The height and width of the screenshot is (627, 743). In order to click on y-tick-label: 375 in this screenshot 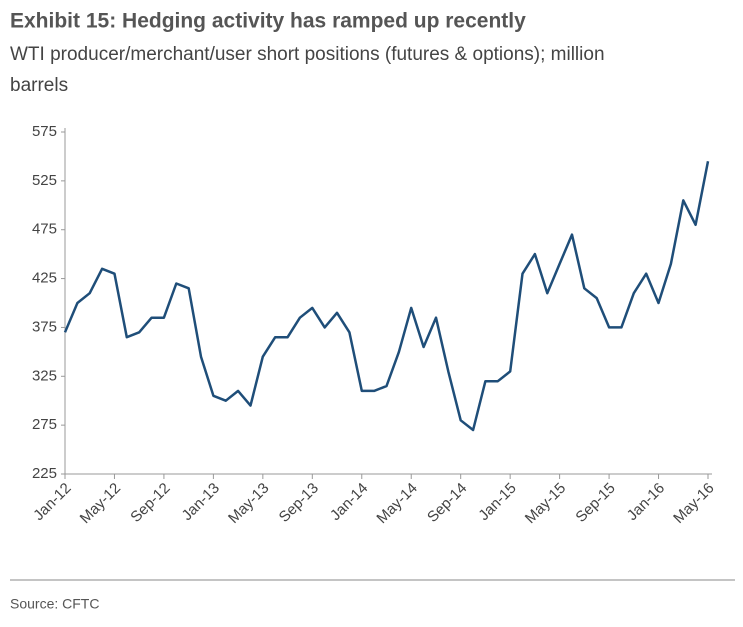, I will do `click(44, 326)`.